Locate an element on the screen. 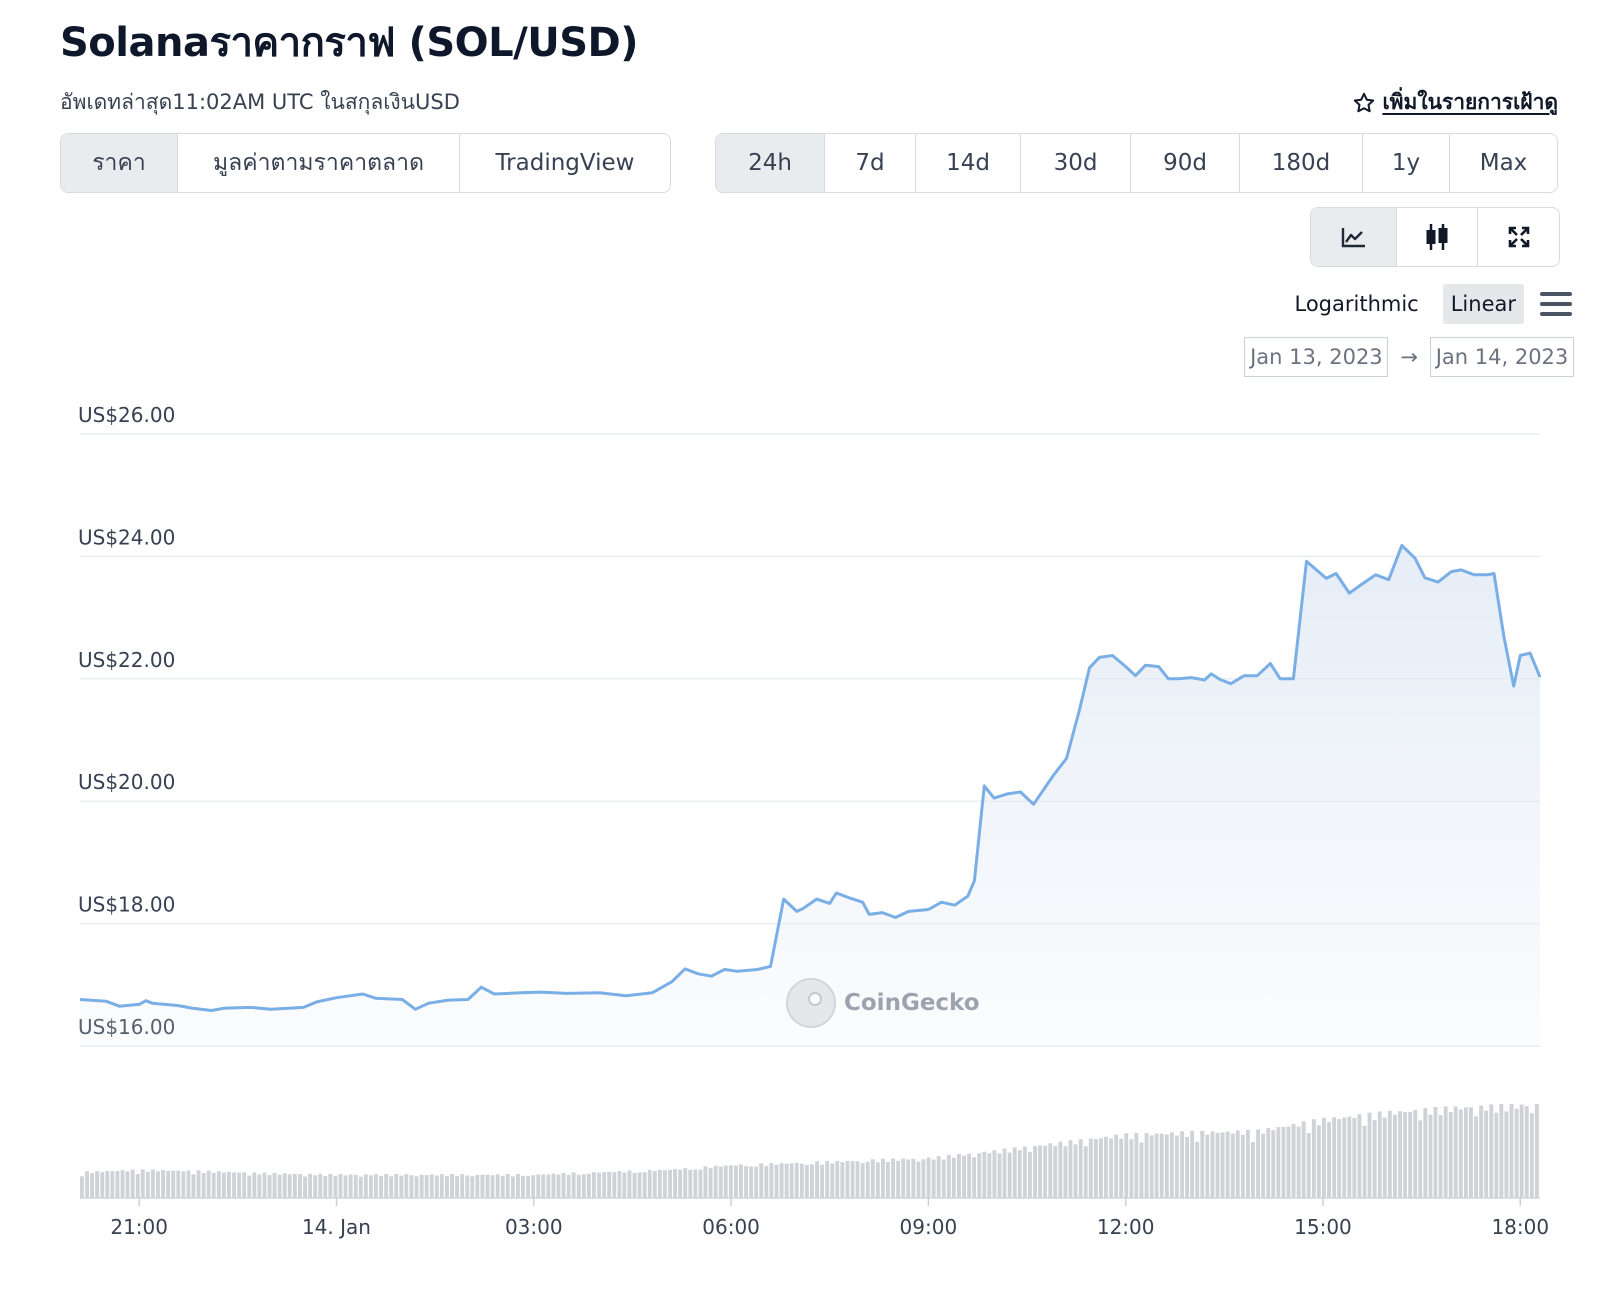 Image resolution: width=1600 pixels, height=1303 pixels. period-14d: 14d is located at coordinates (968, 163).